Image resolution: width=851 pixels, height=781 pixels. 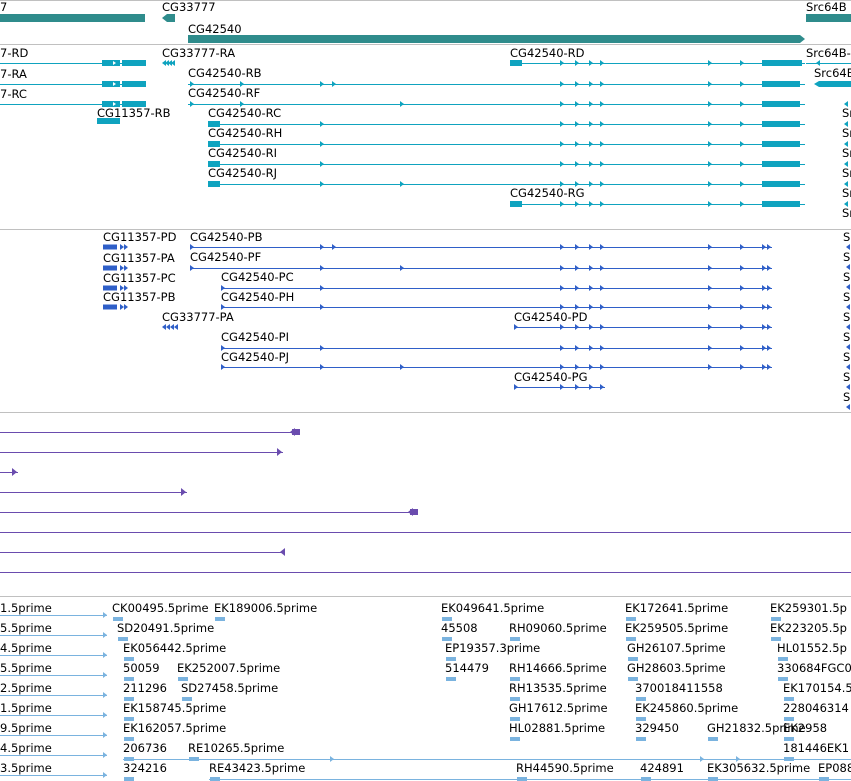 I want to click on feature-label: CG42540-PI, so click(x=255, y=337).